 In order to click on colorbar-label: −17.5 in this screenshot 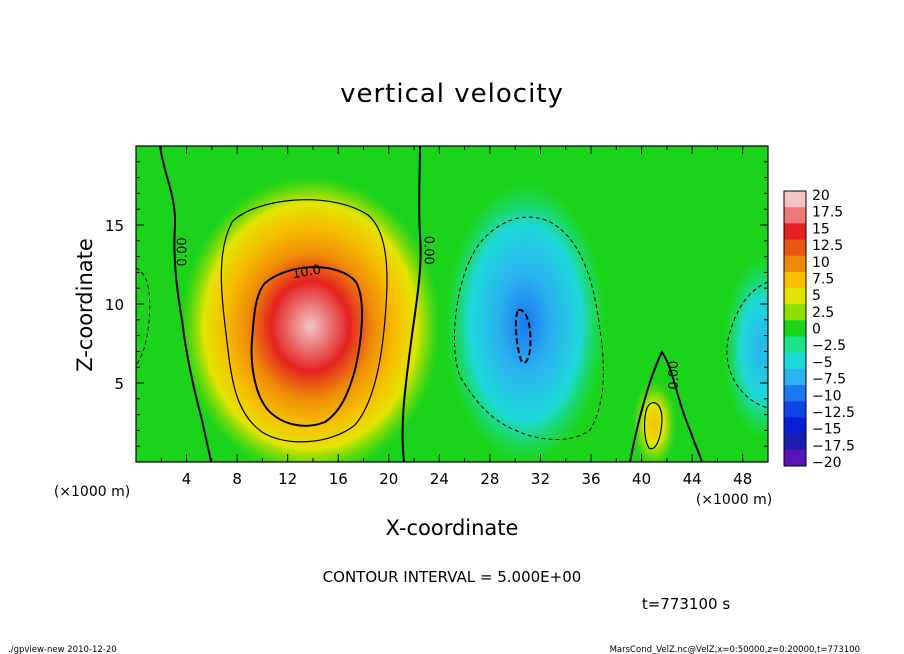, I will do `click(833, 446)`.